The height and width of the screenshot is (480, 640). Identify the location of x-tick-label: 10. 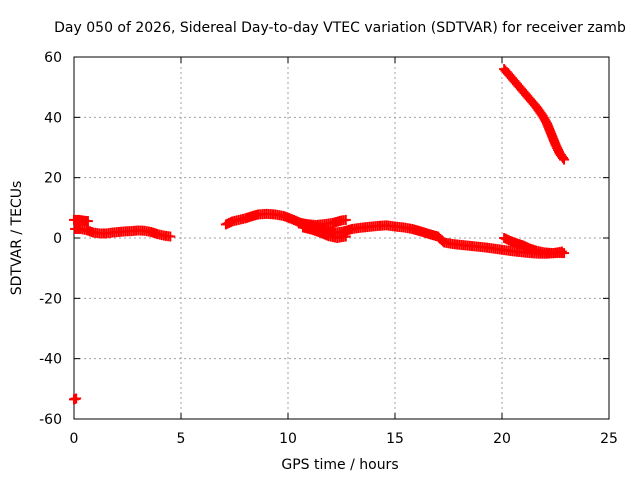
(288, 439).